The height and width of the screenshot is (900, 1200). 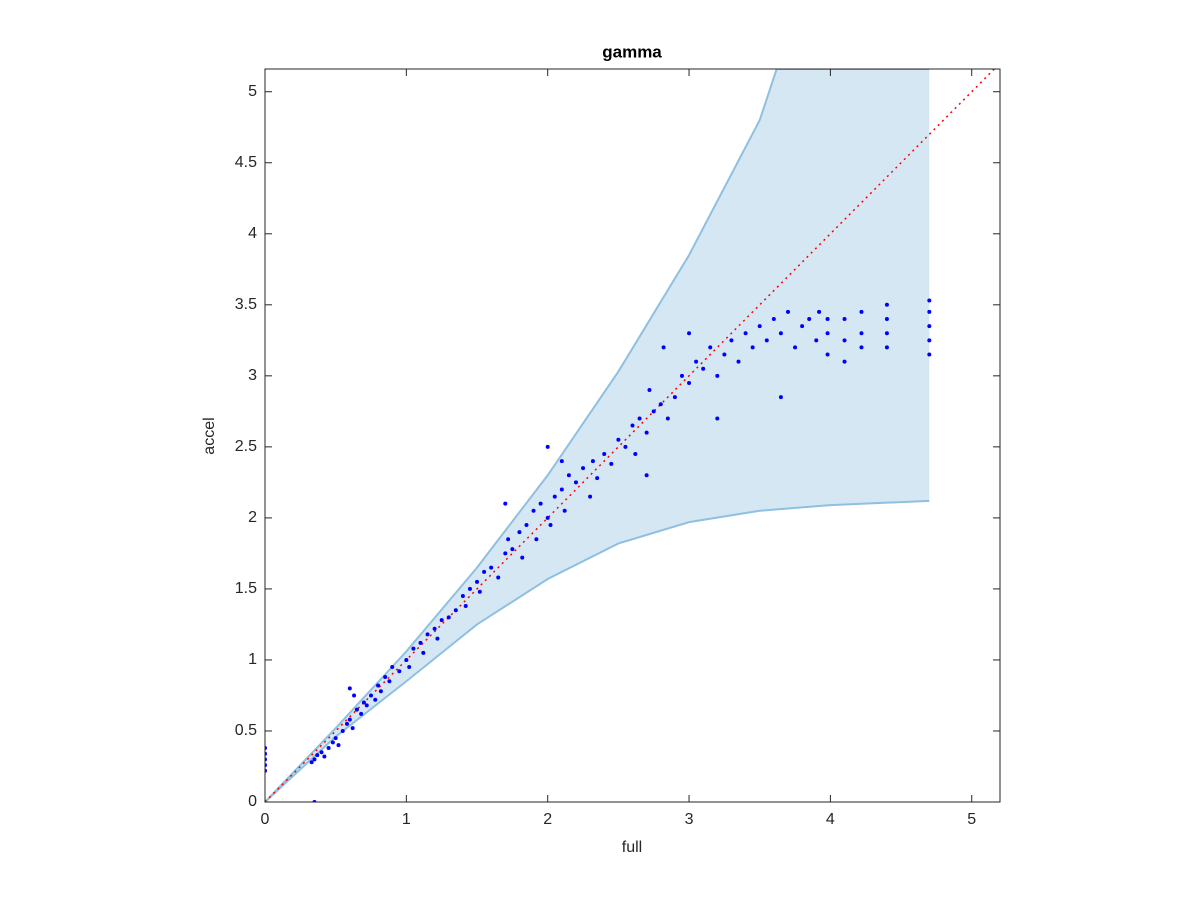 What do you see at coordinates (209, 435) in the screenshot?
I see `y-axis-label: accel` at bounding box center [209, 435].